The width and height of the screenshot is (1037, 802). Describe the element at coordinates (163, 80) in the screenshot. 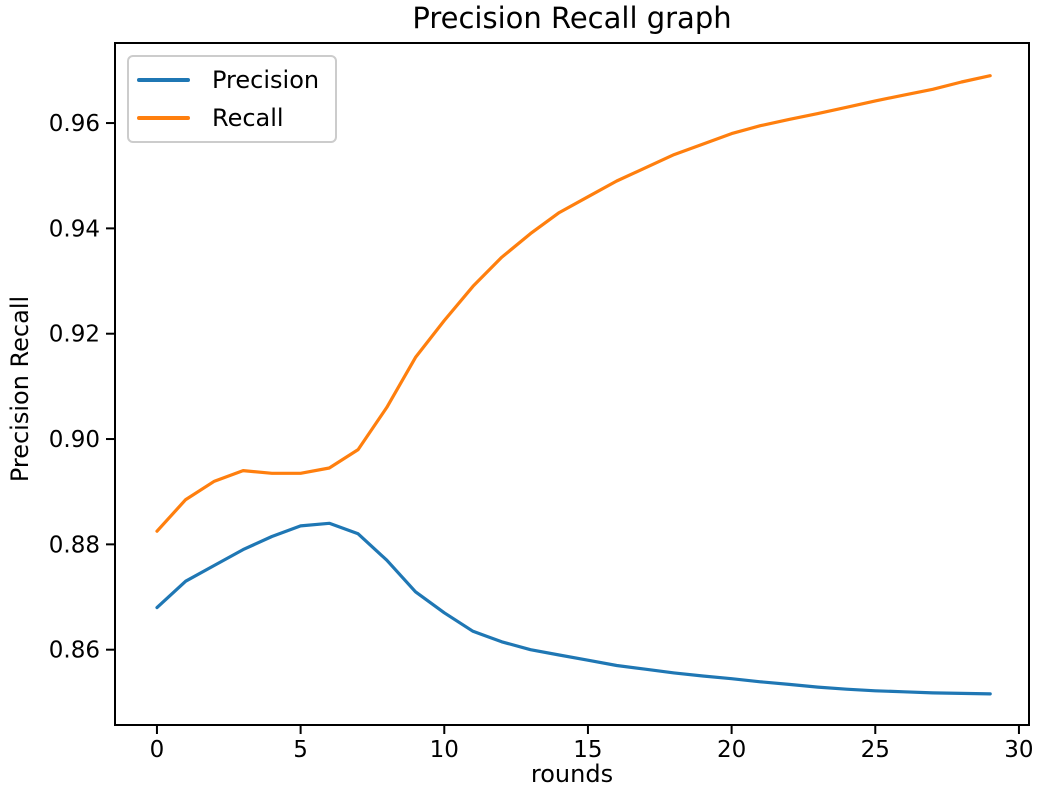

I see `legend-swatch-precision` at that location.